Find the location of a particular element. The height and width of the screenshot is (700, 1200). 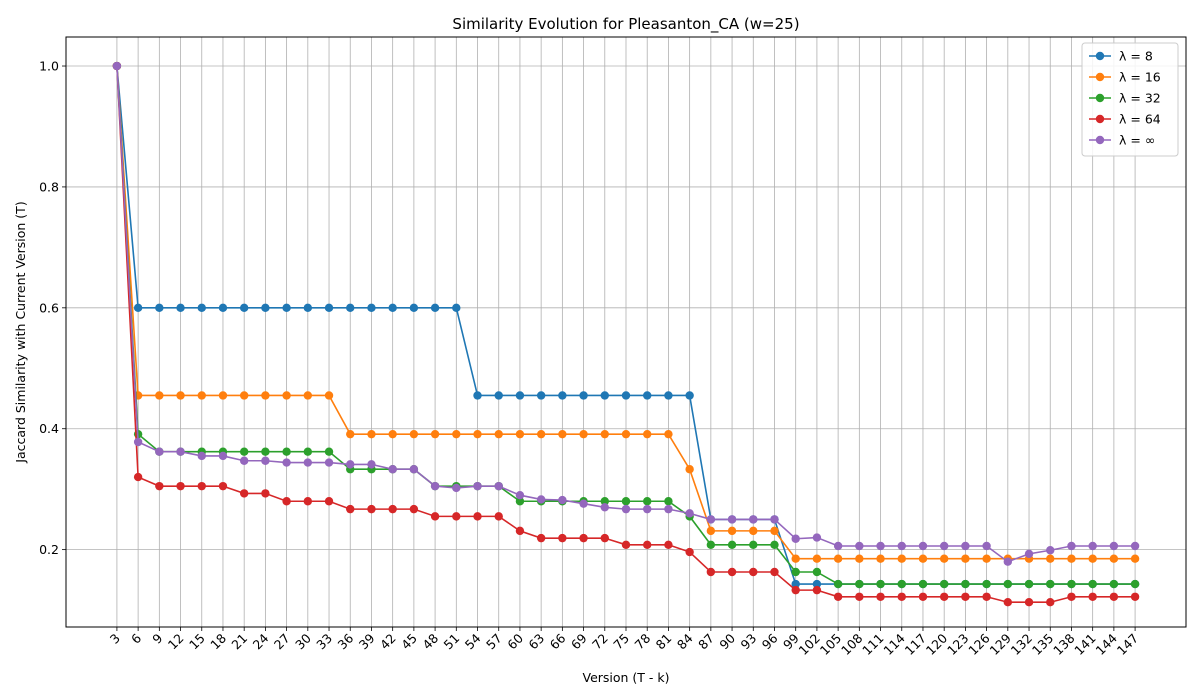

x-tick-label: 39 is located at coordinates (367, 641).